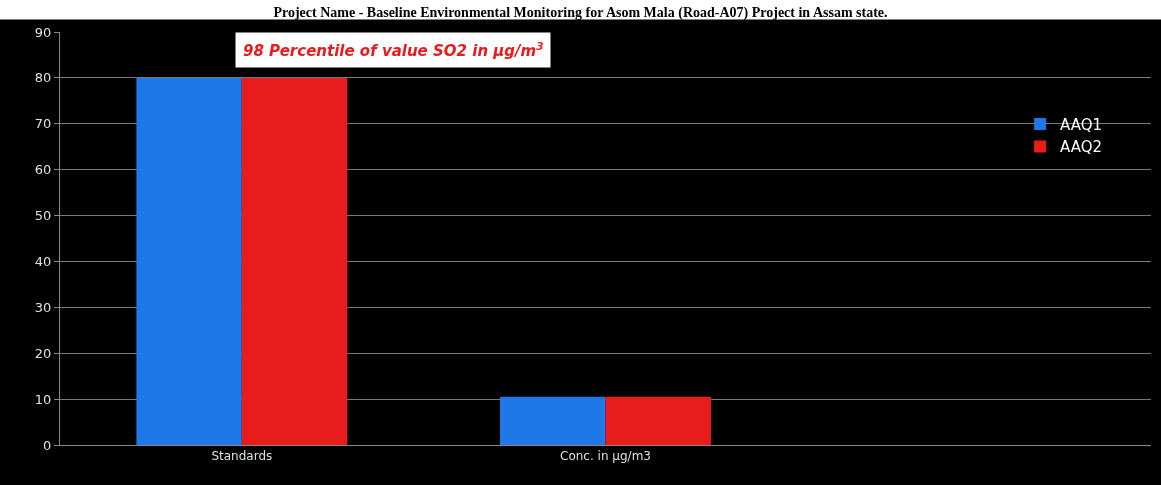 This screenshot has width=1161, height=485. I want to click on annotation: 98 Percentile of value SO2 in µg/m$^{3}$, so click(393, 50).